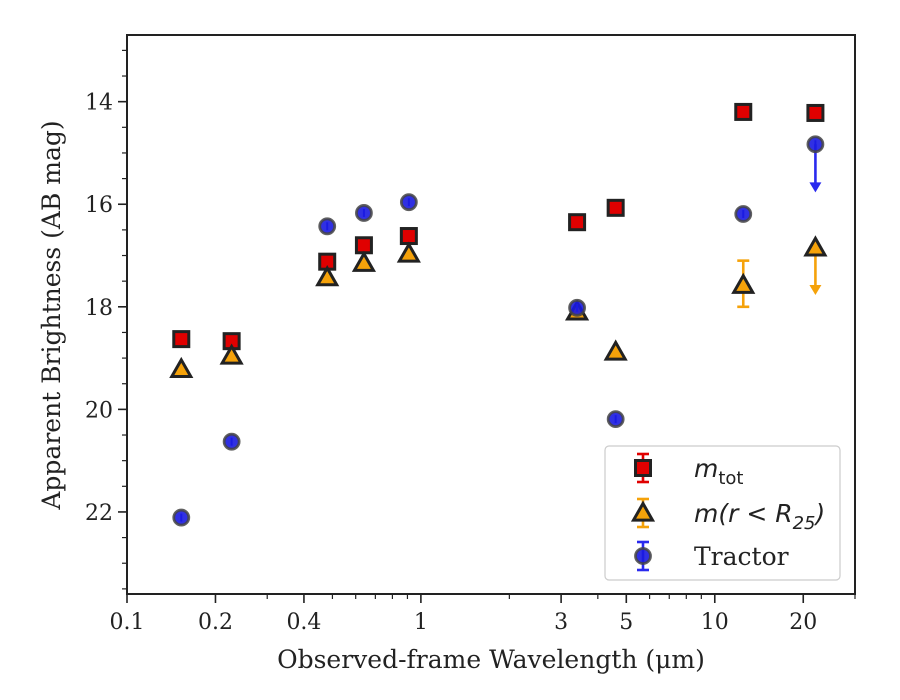  I want to click on x-tick-label: 0.1, so click(127, 622).